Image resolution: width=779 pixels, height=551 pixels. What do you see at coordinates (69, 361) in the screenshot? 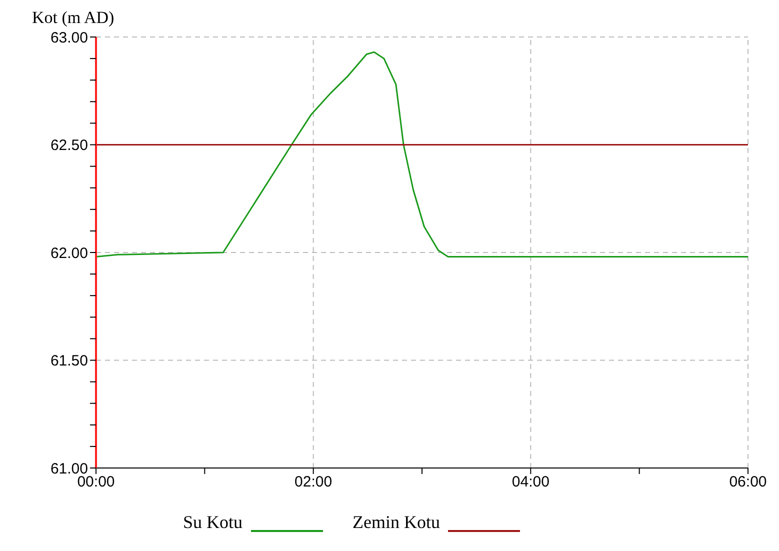
I see `y-tick-label: 61.50` at bounding box center [69, 361].